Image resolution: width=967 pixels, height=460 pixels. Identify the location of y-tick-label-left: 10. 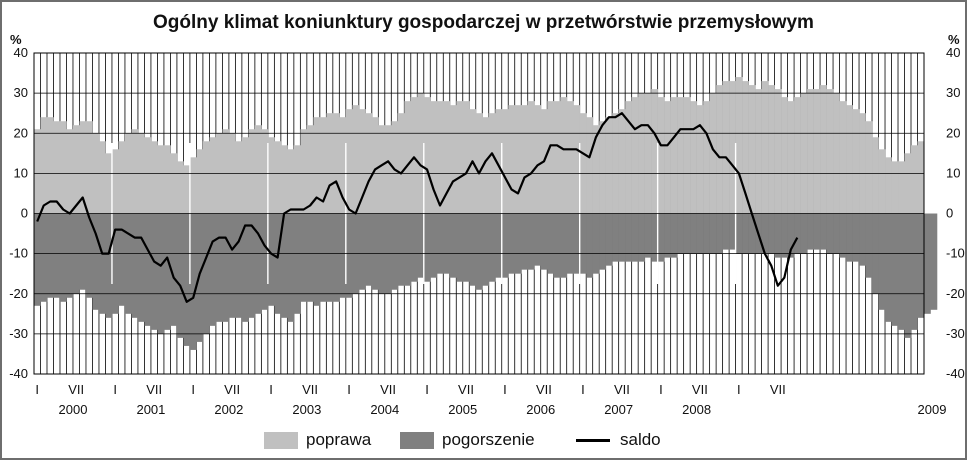
(21, 172).